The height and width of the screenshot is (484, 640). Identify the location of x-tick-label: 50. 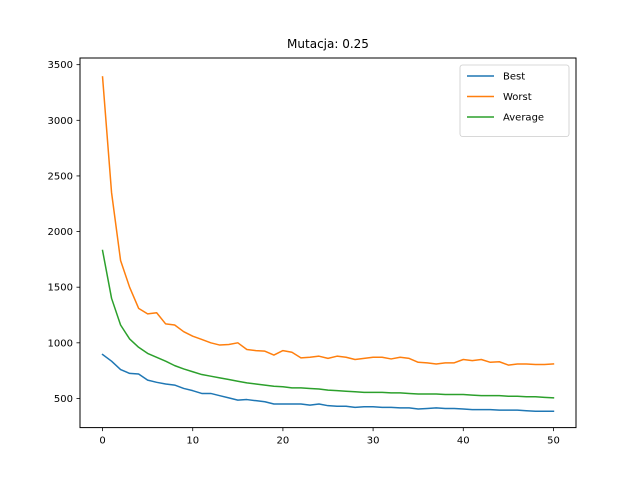
(553, 441).